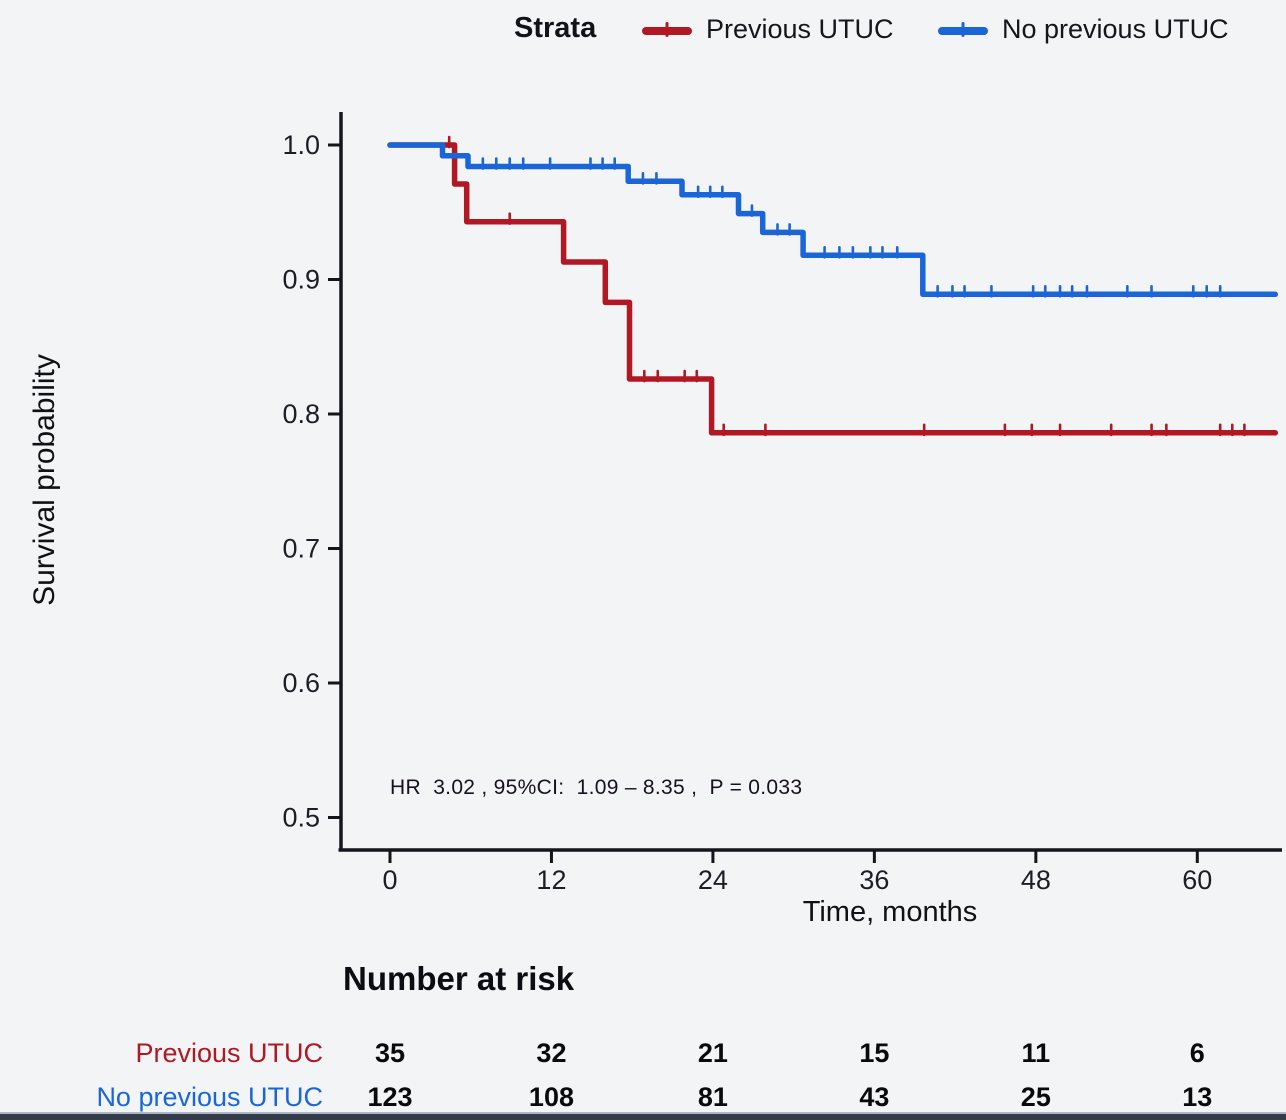  What do you see at coordinates (459, 978) in the screenshot?
I see `risk-table-title: Number at risk` at bounding box center [459, 978].